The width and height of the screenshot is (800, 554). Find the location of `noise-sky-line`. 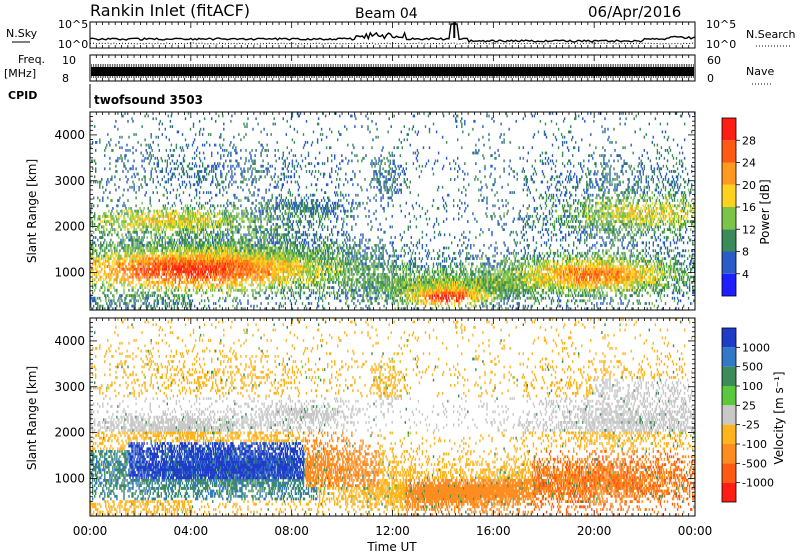

noise-sky-line is located at coordinates (392, 33).